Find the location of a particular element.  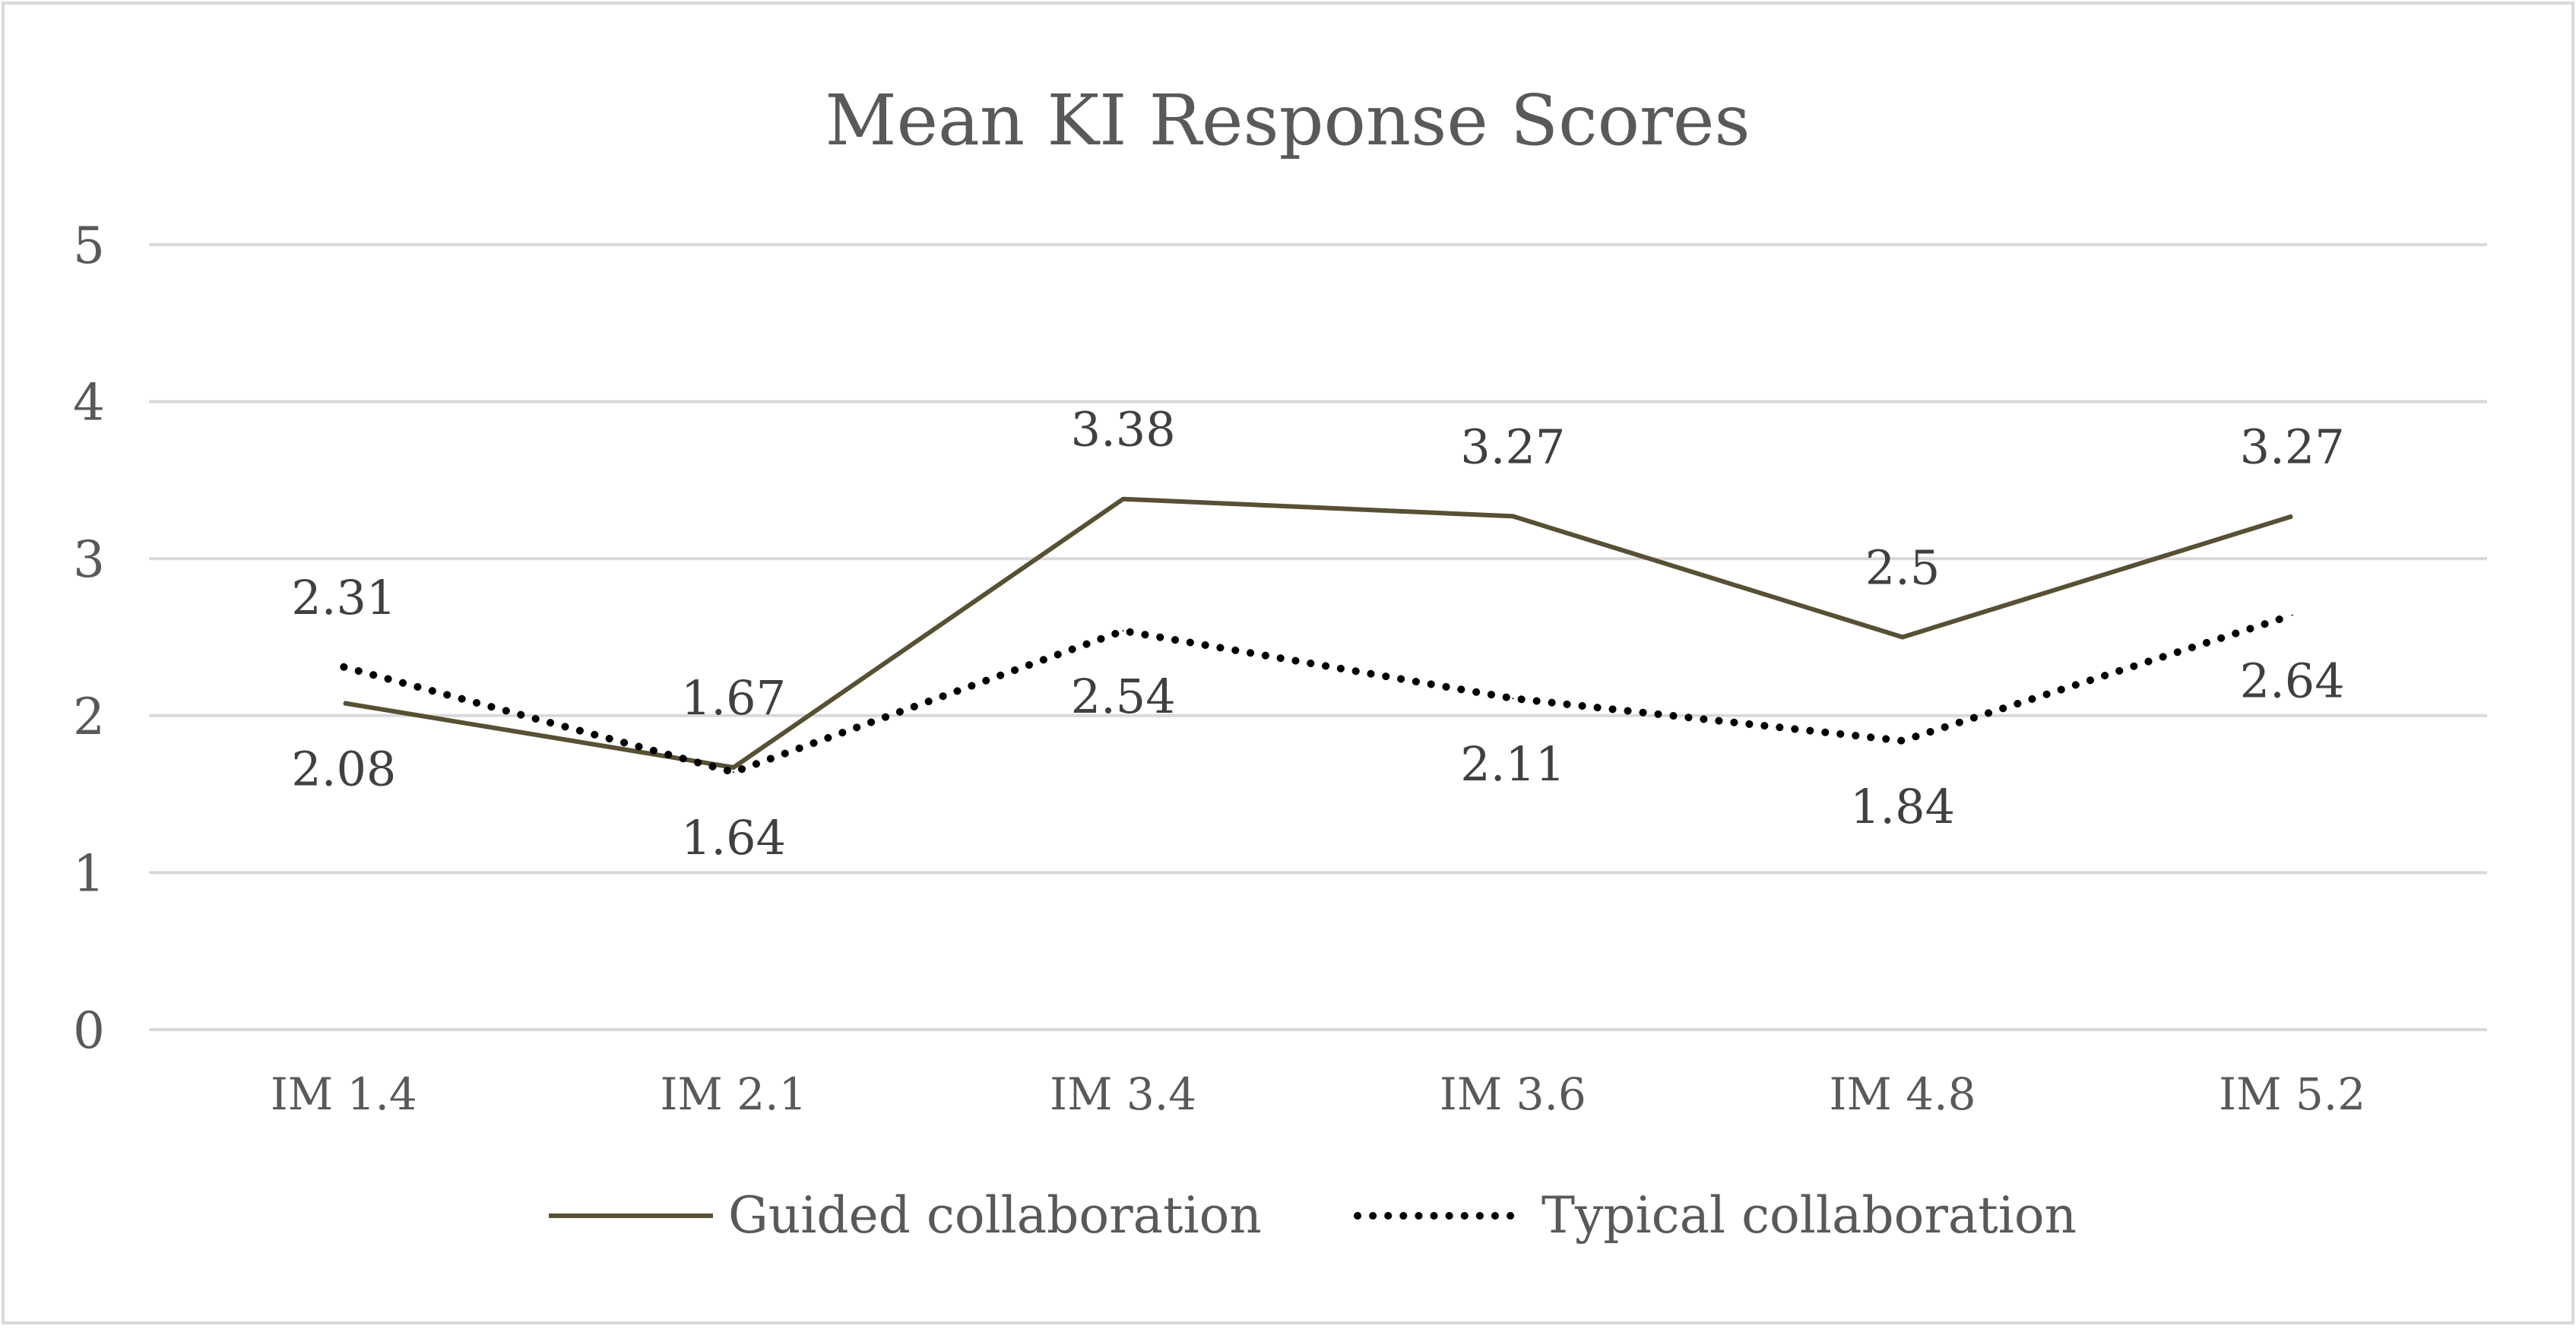

y-axis-ticks: 0 1 2 3 4 5 is located at coordinates (89, 638).